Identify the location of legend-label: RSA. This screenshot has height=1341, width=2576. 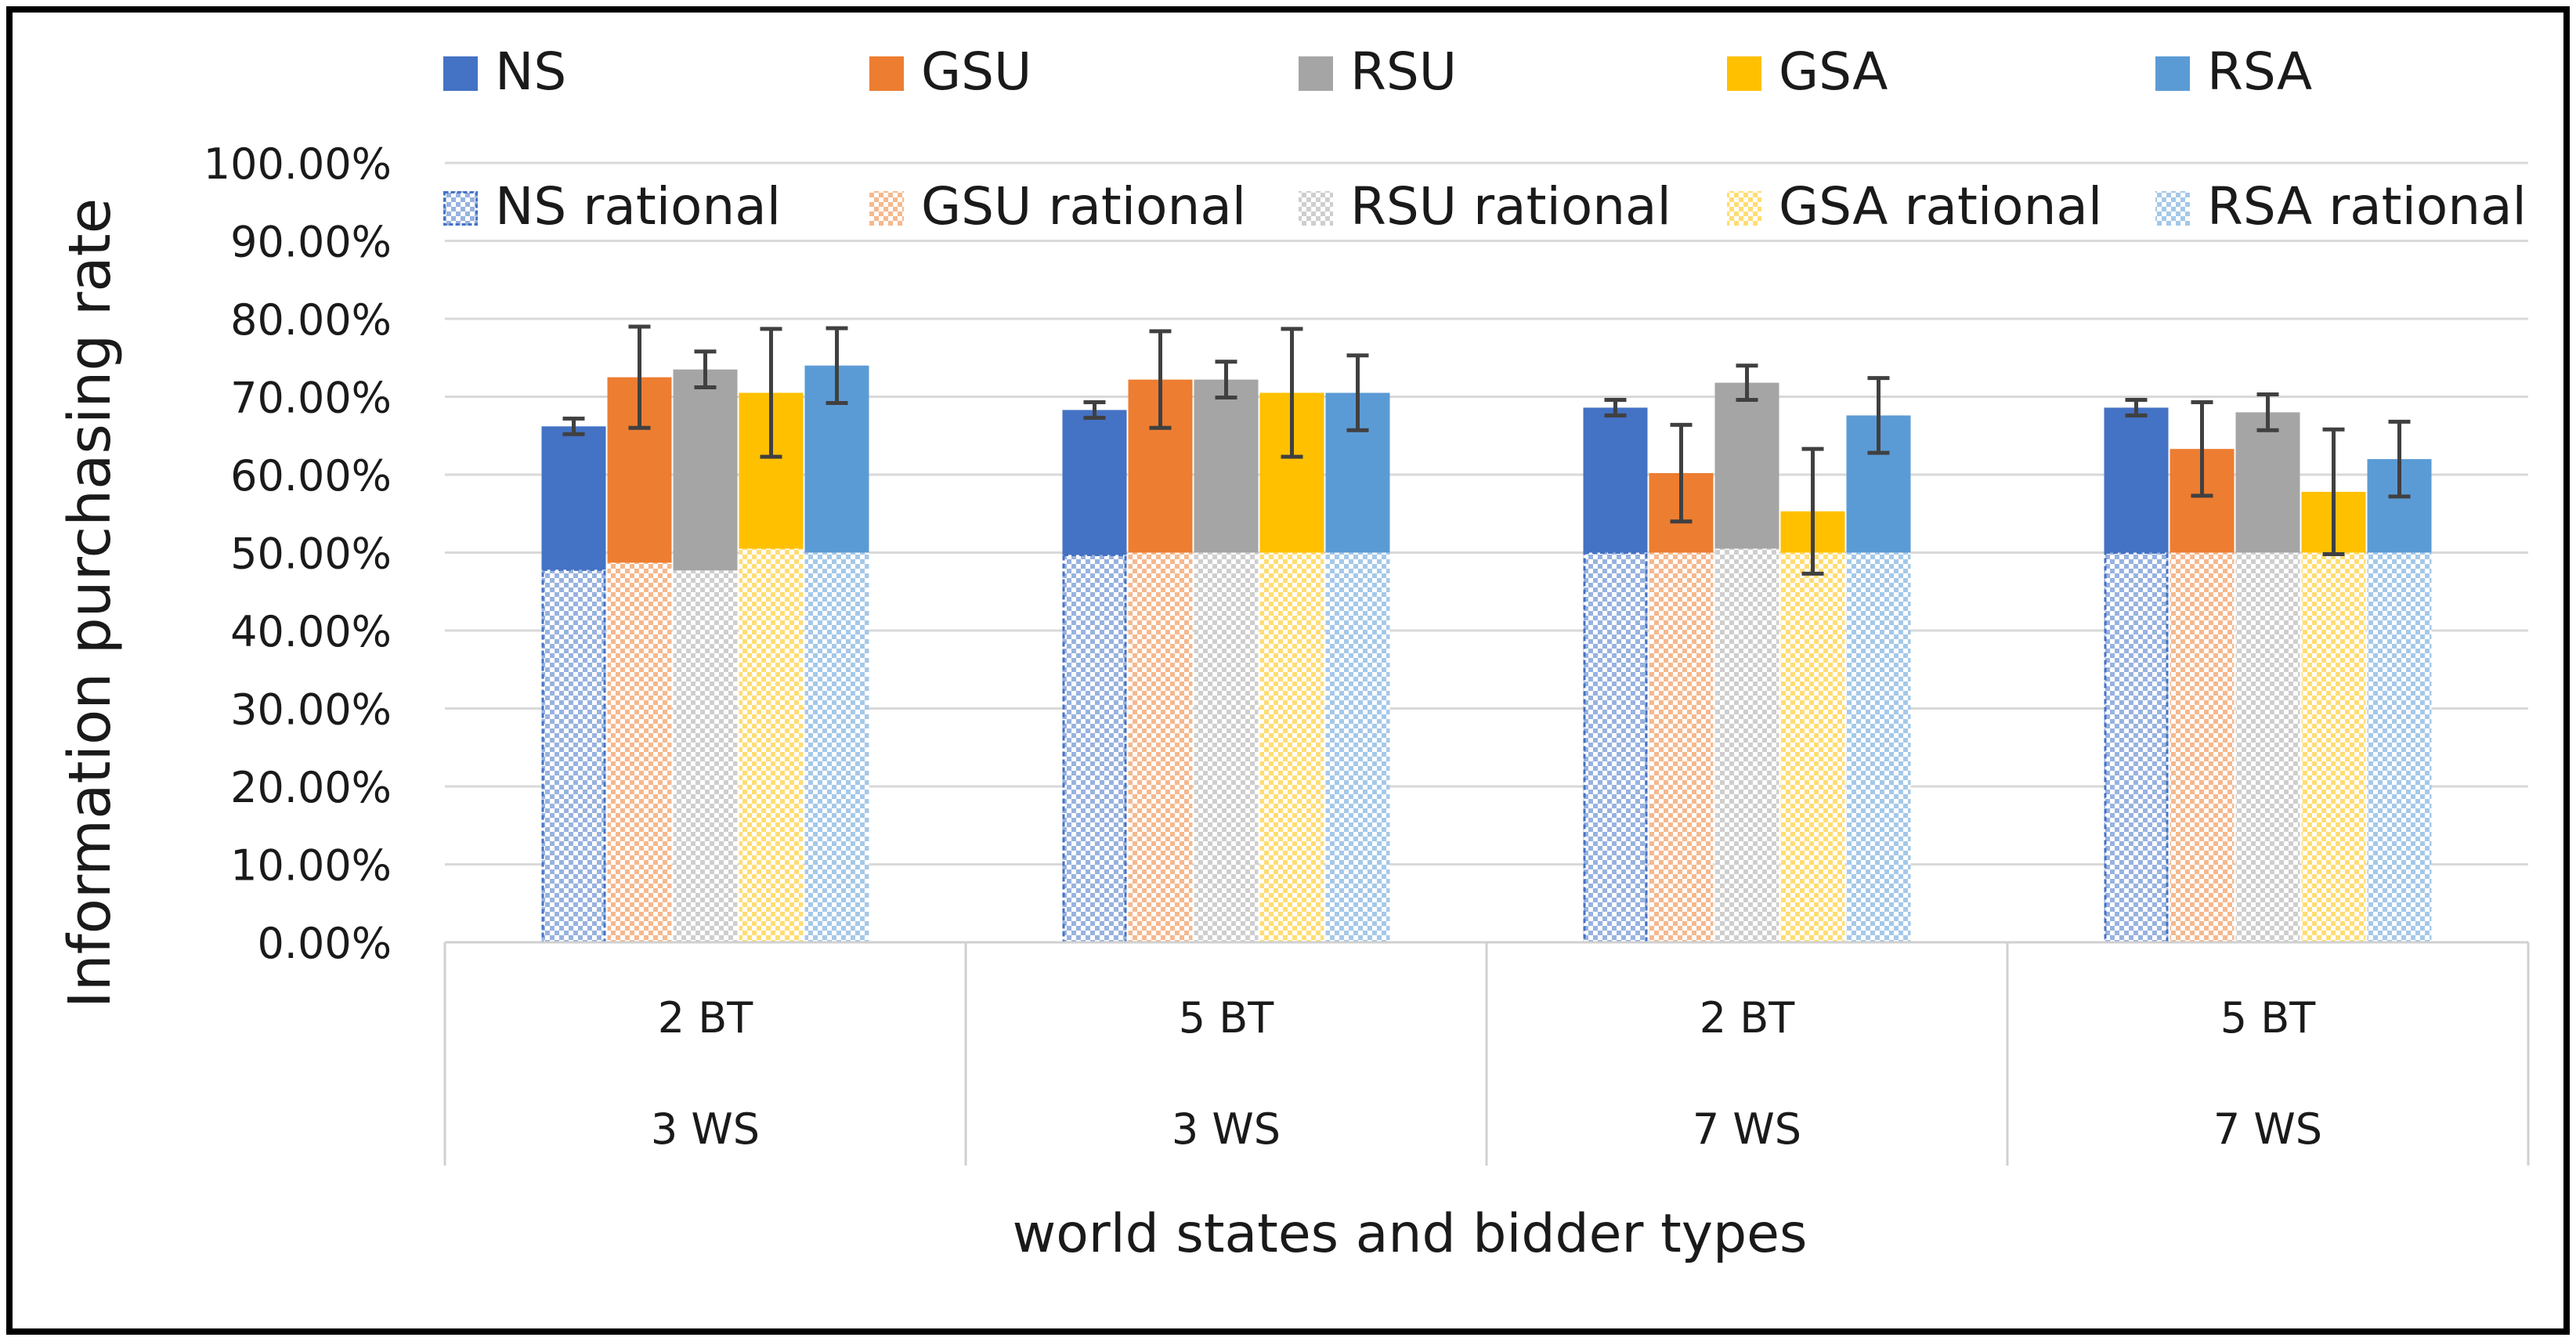
(2259, 72).